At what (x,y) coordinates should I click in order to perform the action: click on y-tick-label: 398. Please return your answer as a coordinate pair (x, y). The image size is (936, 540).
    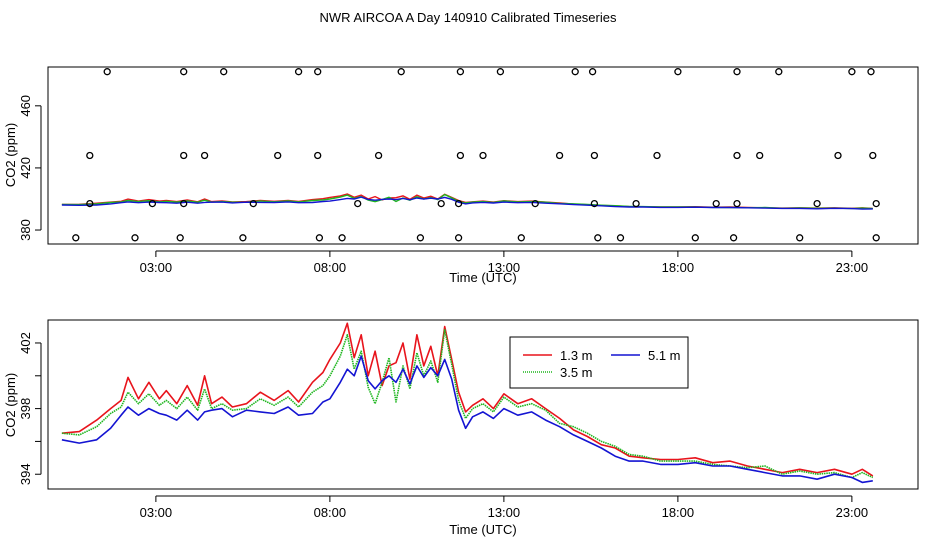
    Looking at the image, I should click on (25, 409).